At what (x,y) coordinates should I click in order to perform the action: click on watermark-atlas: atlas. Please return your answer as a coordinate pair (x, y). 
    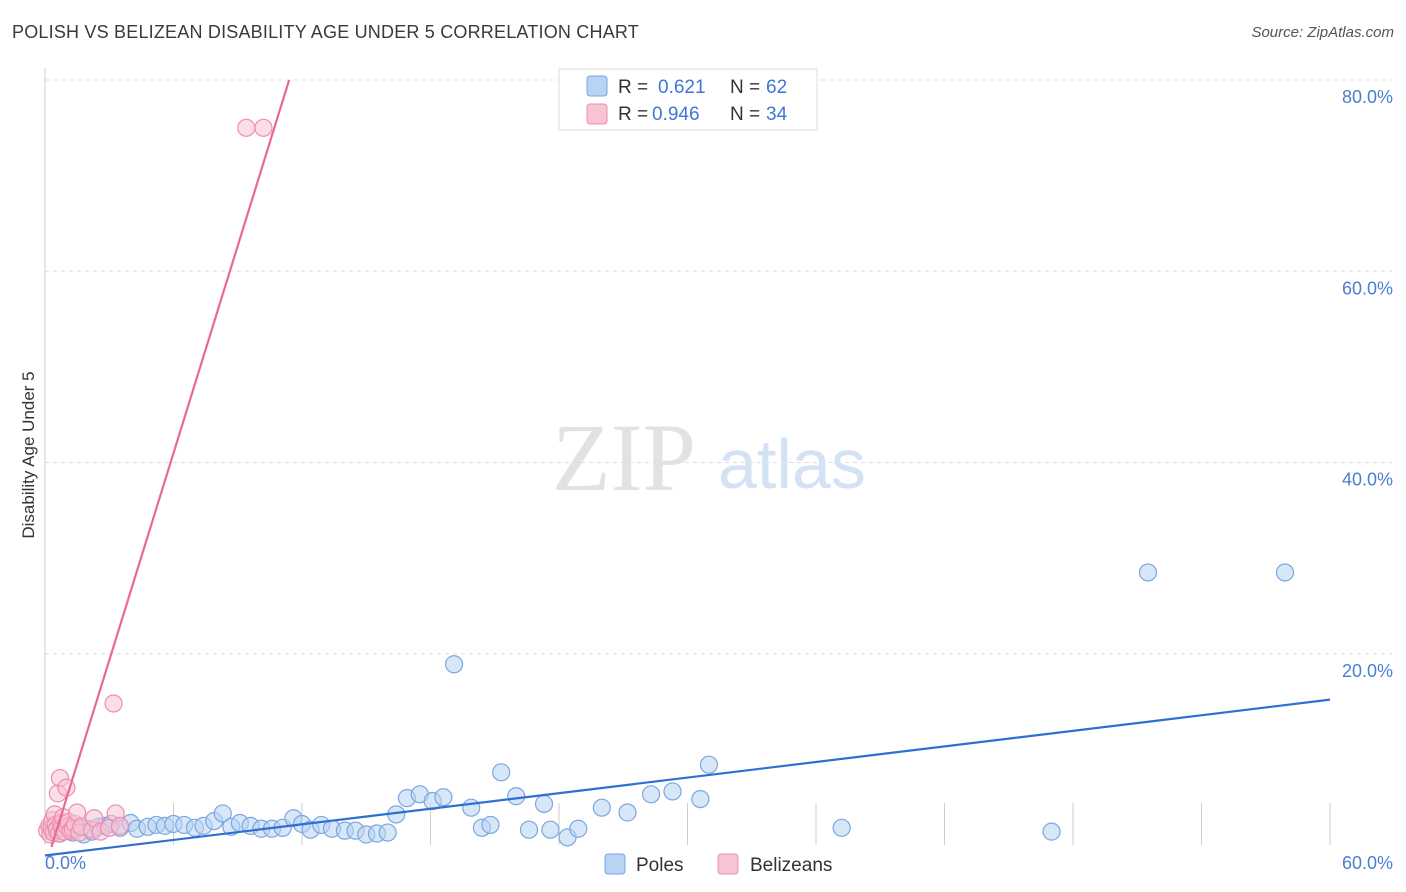
    Looking at the image, I should click on (792, 464).